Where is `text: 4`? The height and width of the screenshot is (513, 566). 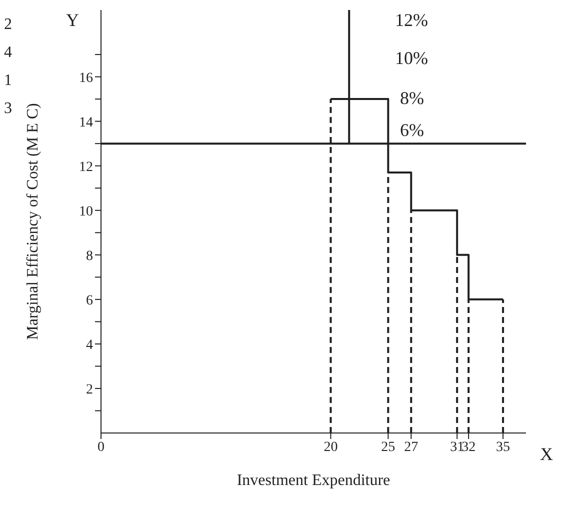
text: 4 is located at coordinates (8, 53).